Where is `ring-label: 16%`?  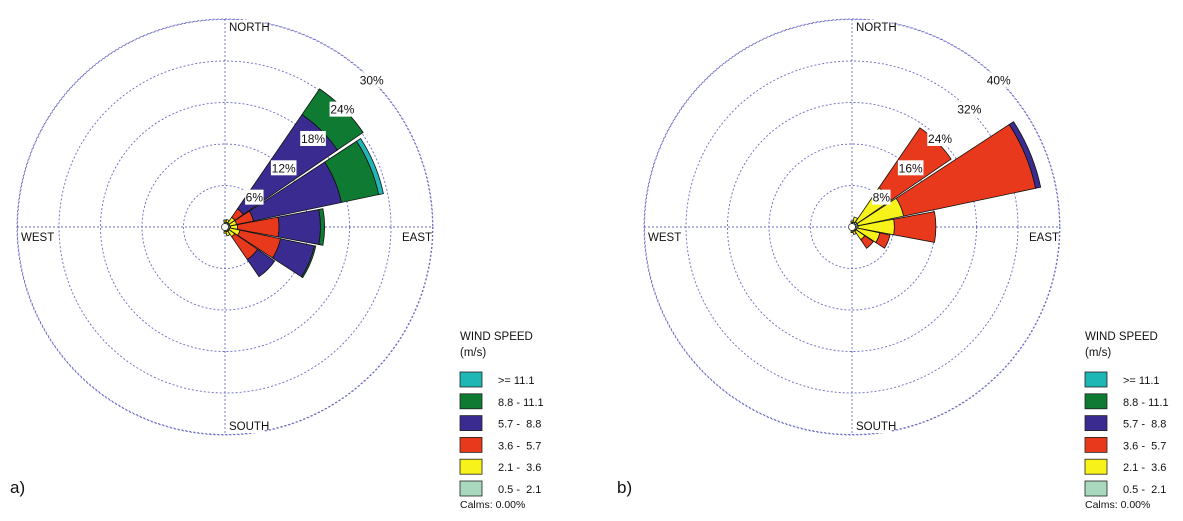
ring-label: 16% is located at coordinates (911, 168).